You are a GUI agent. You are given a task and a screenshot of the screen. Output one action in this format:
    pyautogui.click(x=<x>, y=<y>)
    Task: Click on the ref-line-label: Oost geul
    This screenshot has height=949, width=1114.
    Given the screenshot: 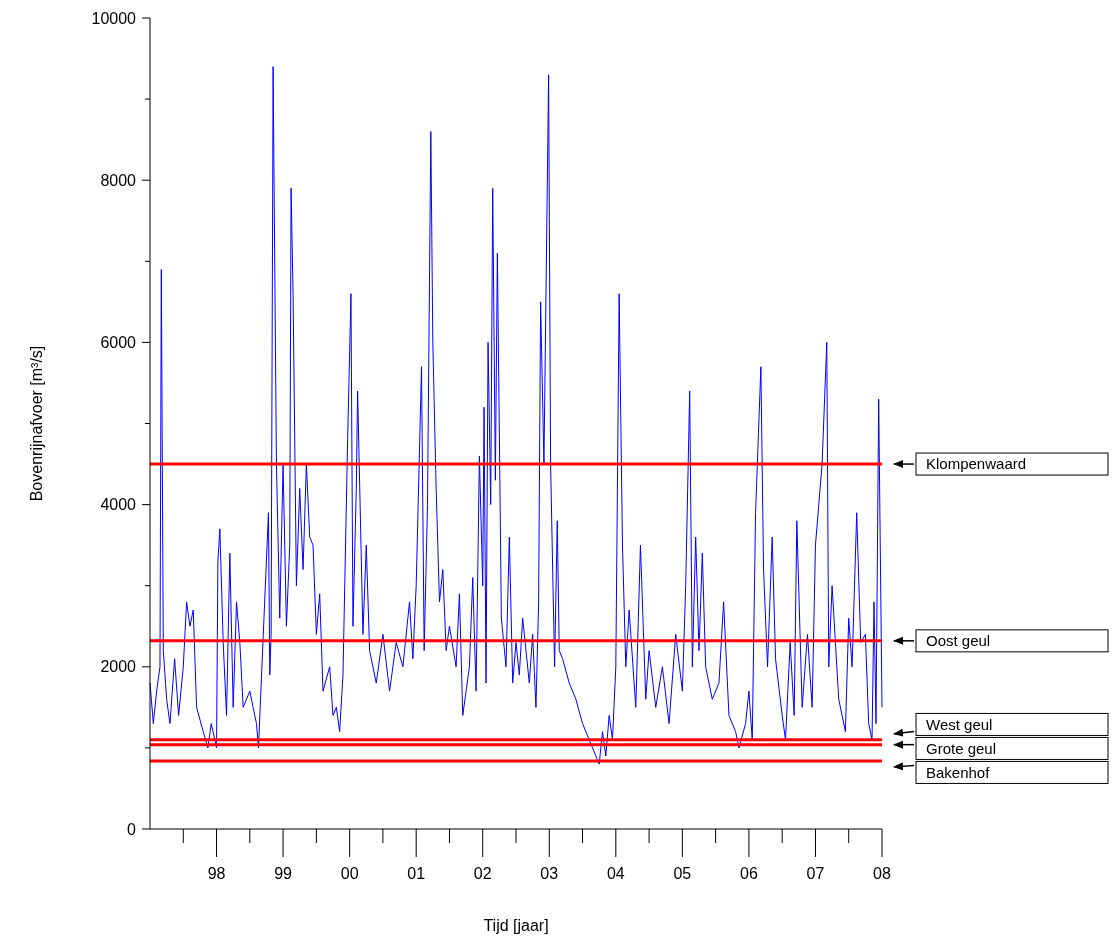 What is the action you would take?
    pyautogui.click(x=958, y=641)
    